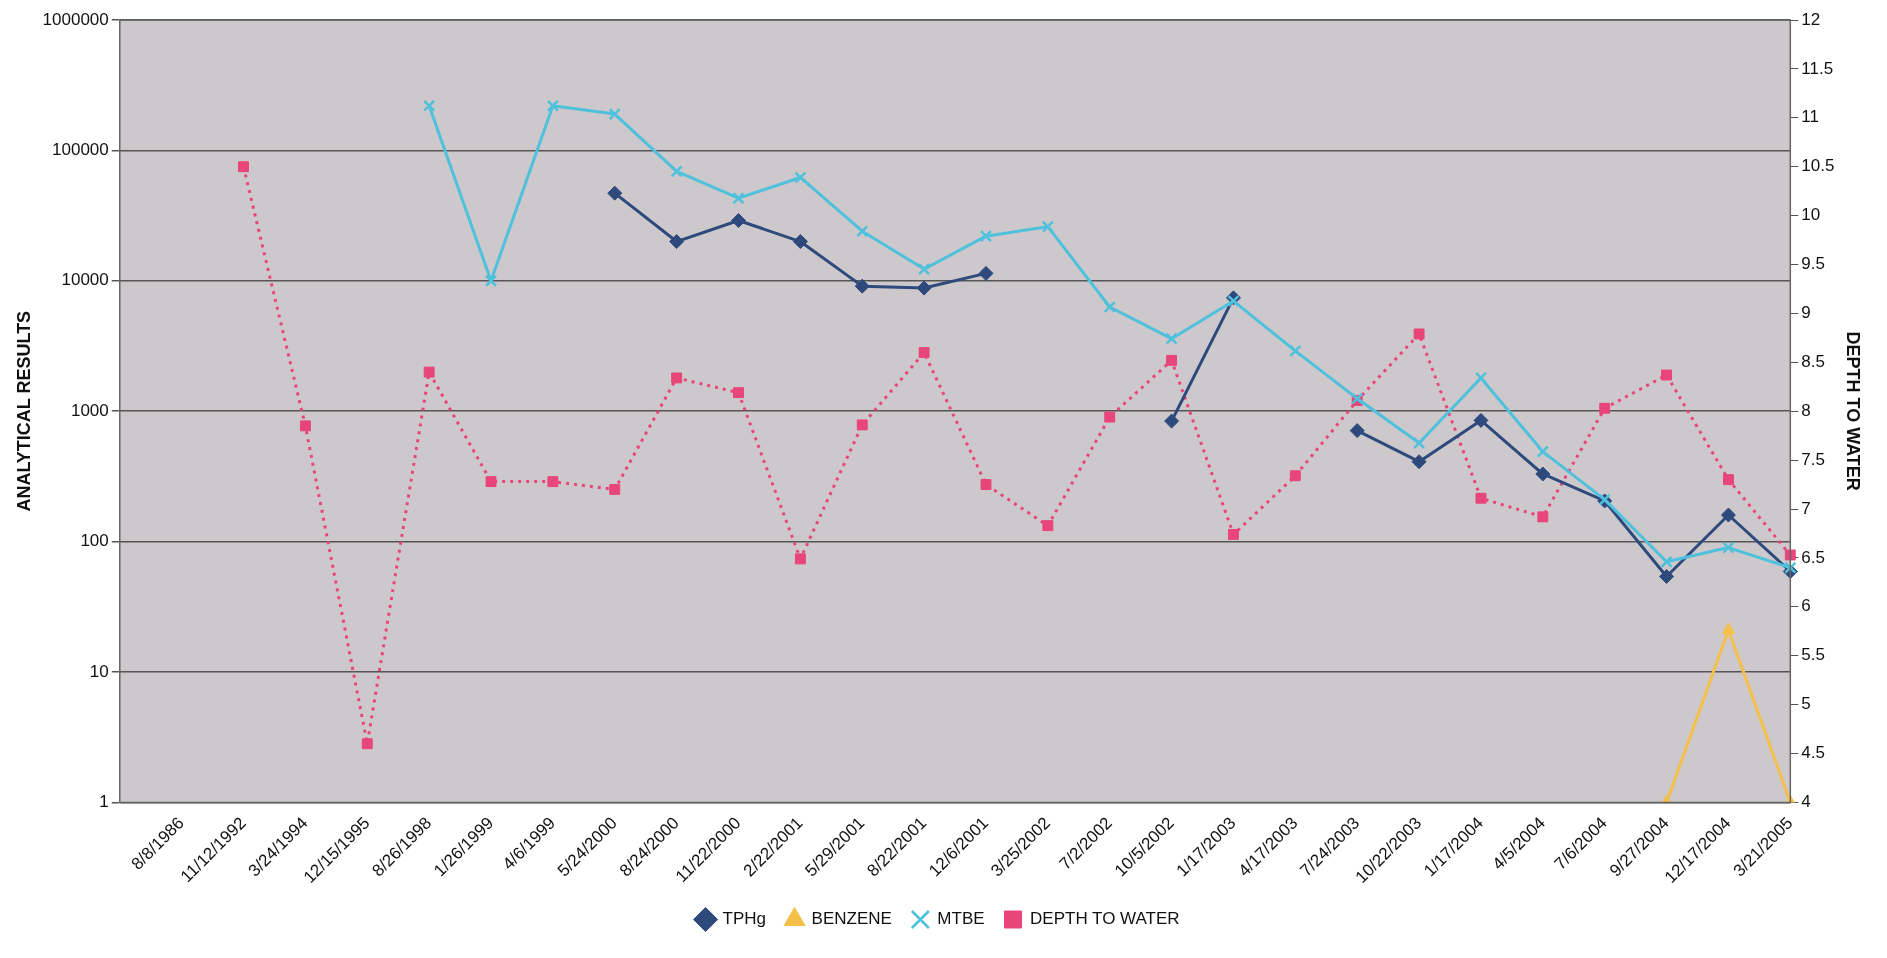 This screenshot has height=958, width=1887. I want to click on y2-tick-label: 8, so click(1806, 410).